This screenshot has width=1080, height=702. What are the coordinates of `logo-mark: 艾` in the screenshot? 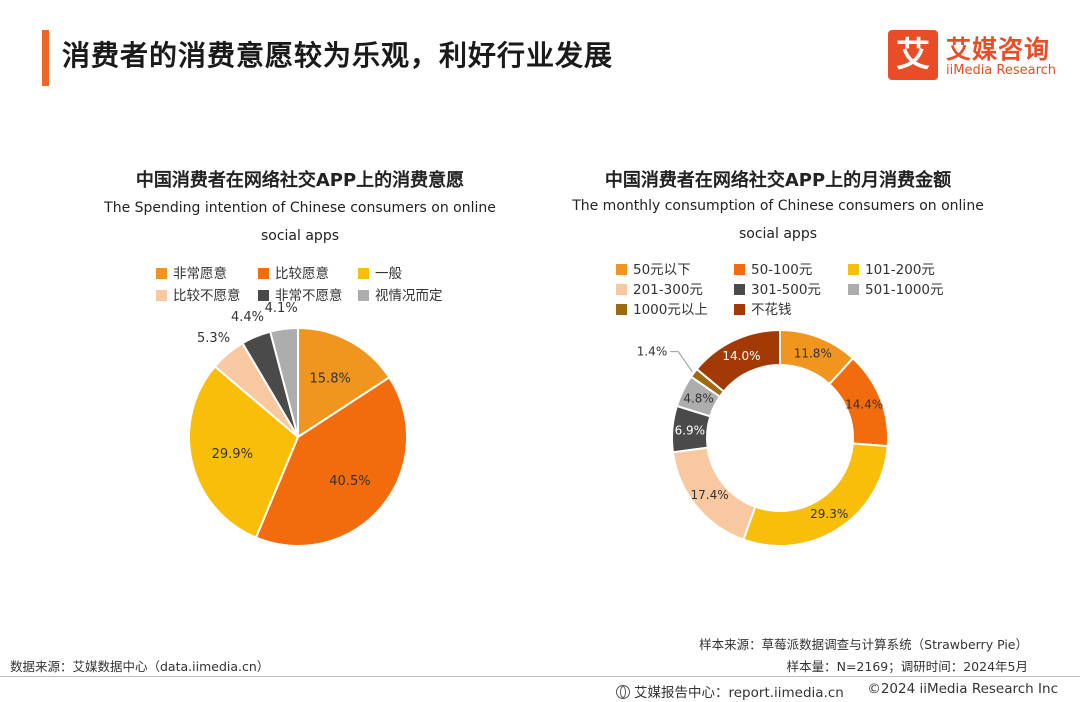 It's located at (913, 55).